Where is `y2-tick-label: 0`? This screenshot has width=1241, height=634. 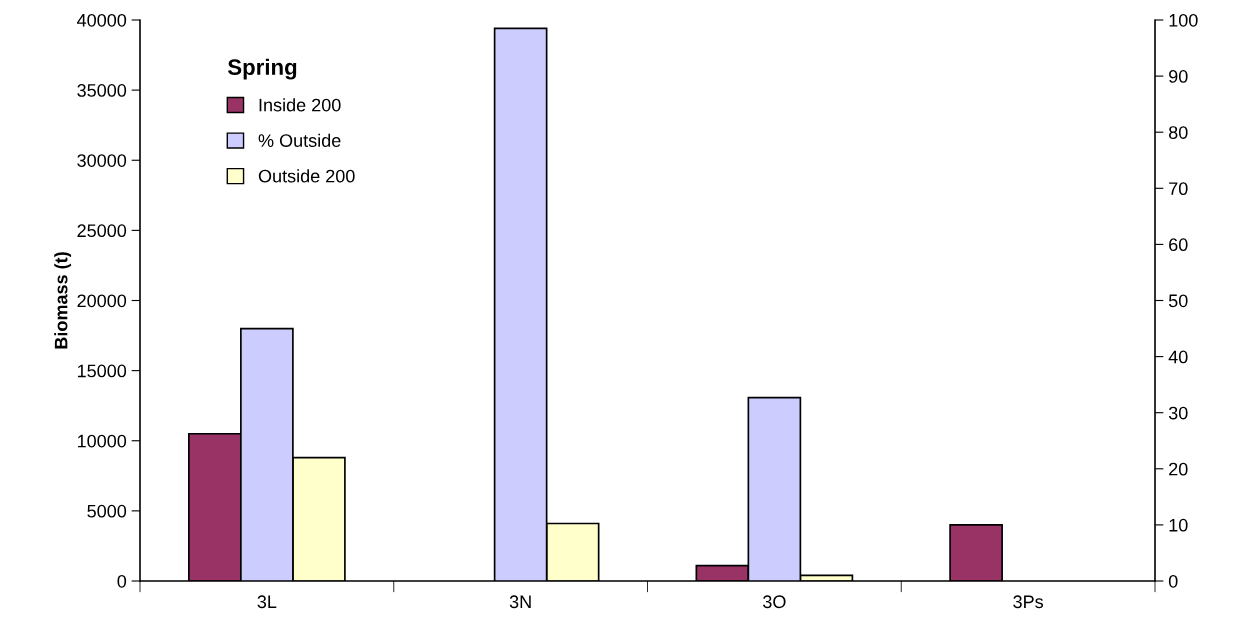 y2-tick-label: 0 is located at coordinates (1173, 581).